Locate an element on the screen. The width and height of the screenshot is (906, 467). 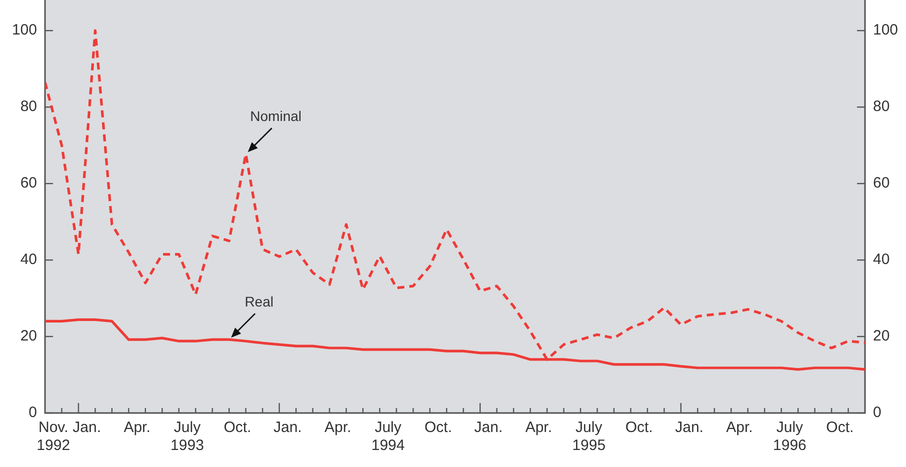
y2-tick-label: 60 is located at coordinates (881, 183).